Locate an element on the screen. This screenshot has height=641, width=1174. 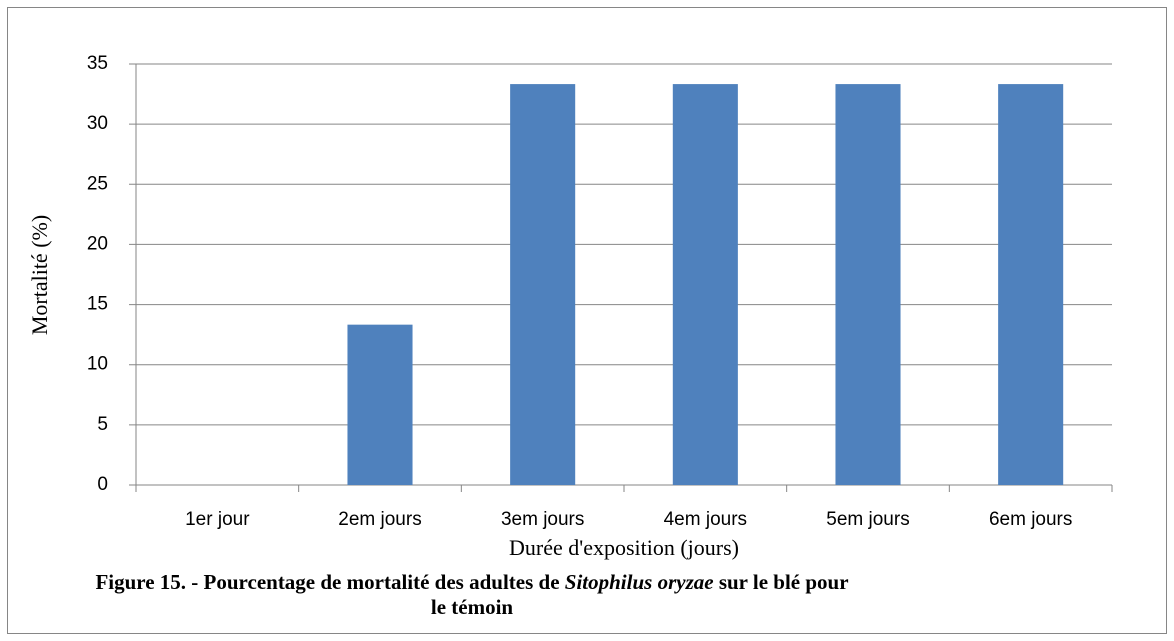
y-axis-label: Mortalité (%) is located at coordinates (39, 275).